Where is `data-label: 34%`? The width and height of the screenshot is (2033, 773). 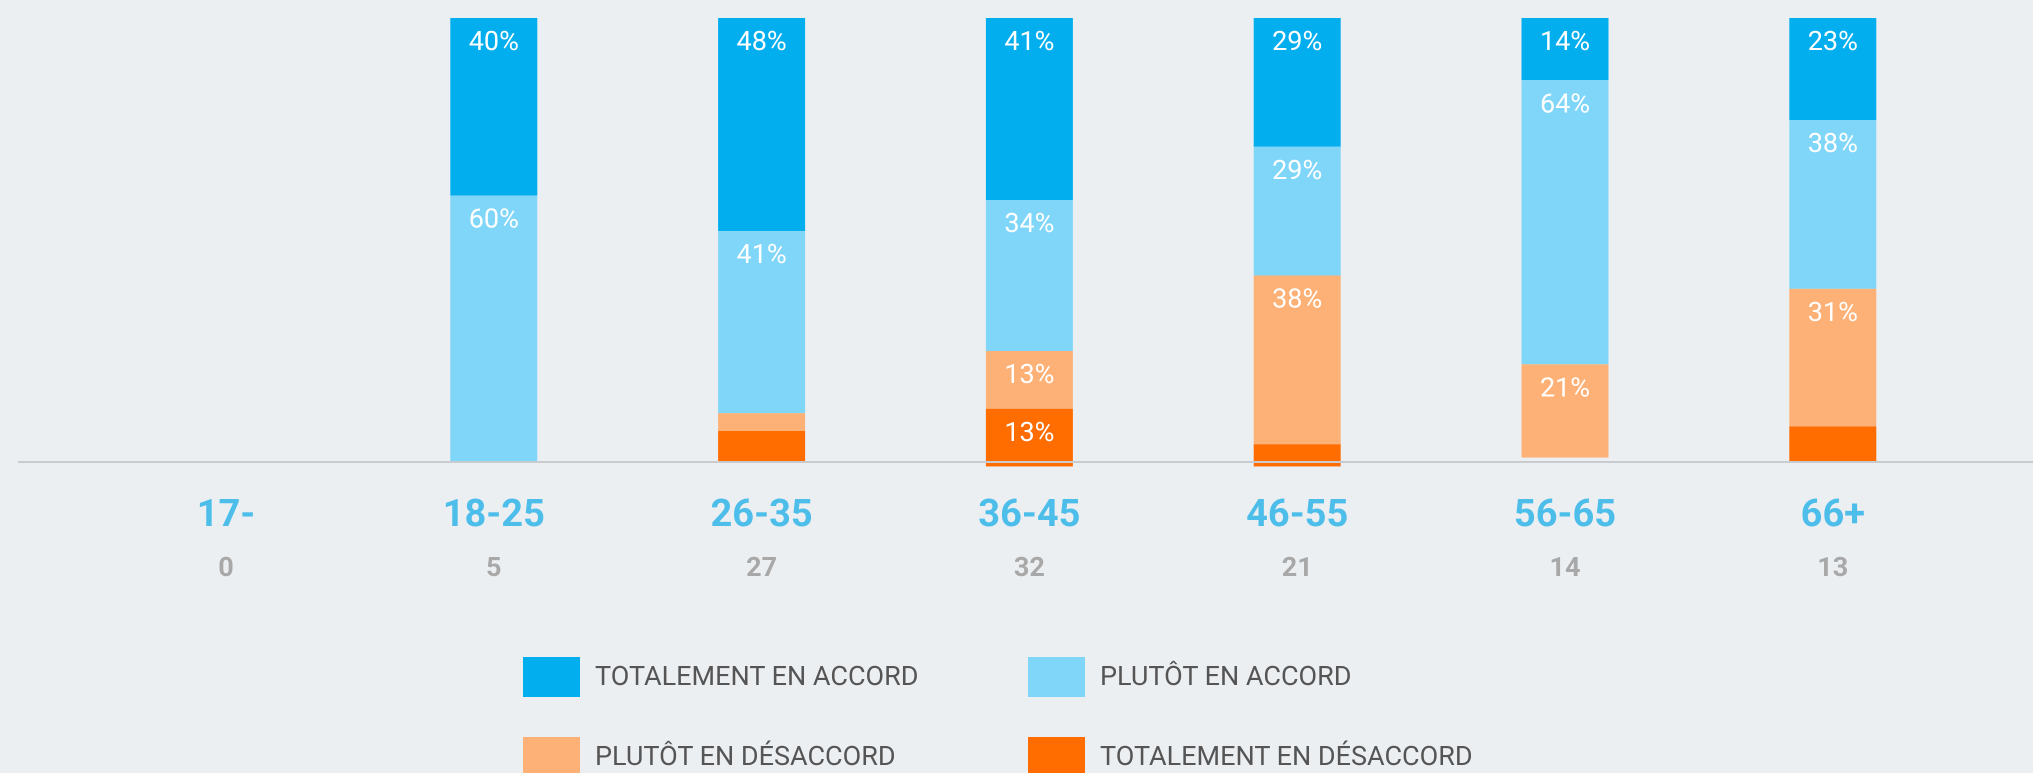 data-label: 34% is located at coordinates (1029, 223).